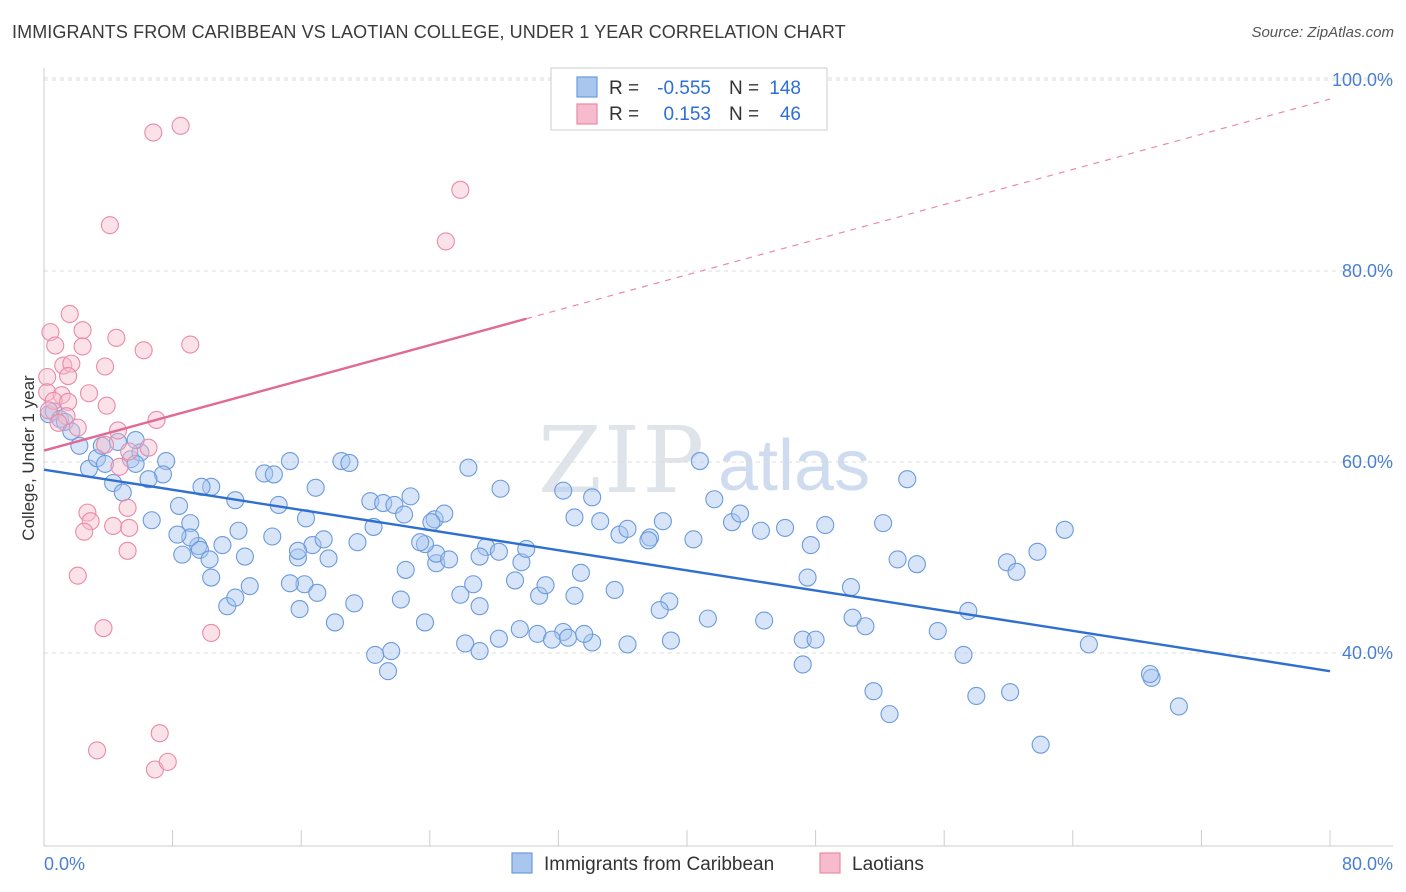 The image size is (1406, 892). Describe the element at coordinates (1367, 864) in the screenshot. I see `x-tick-label-max: 80.0%` at that location.